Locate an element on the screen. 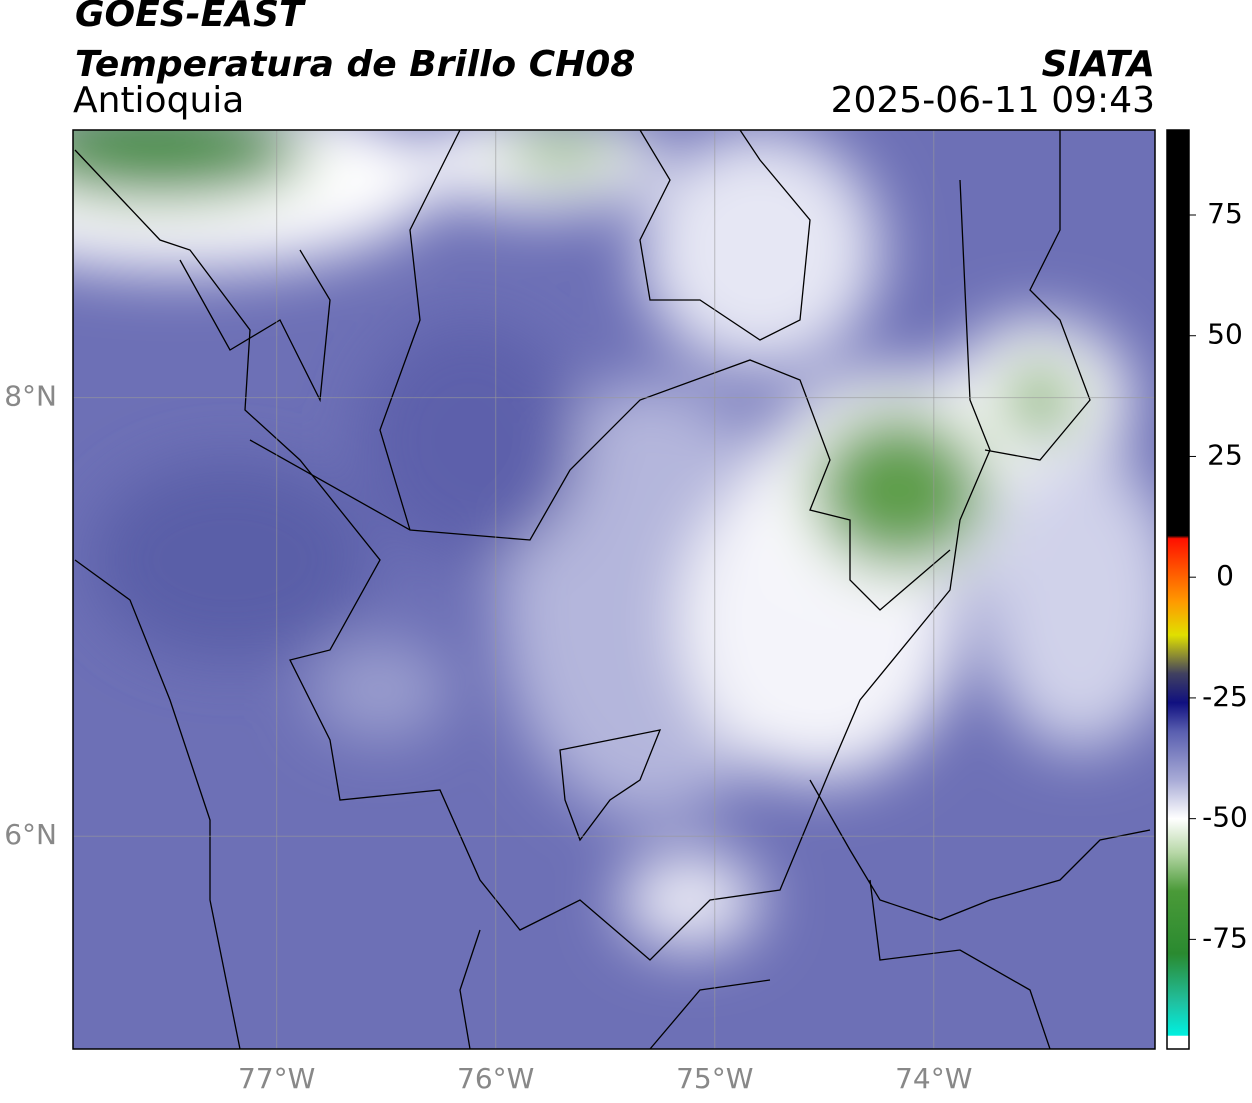 The height and width of the screenshot is (1103, 1252). colorbar is located at coordinates (1178, 589).